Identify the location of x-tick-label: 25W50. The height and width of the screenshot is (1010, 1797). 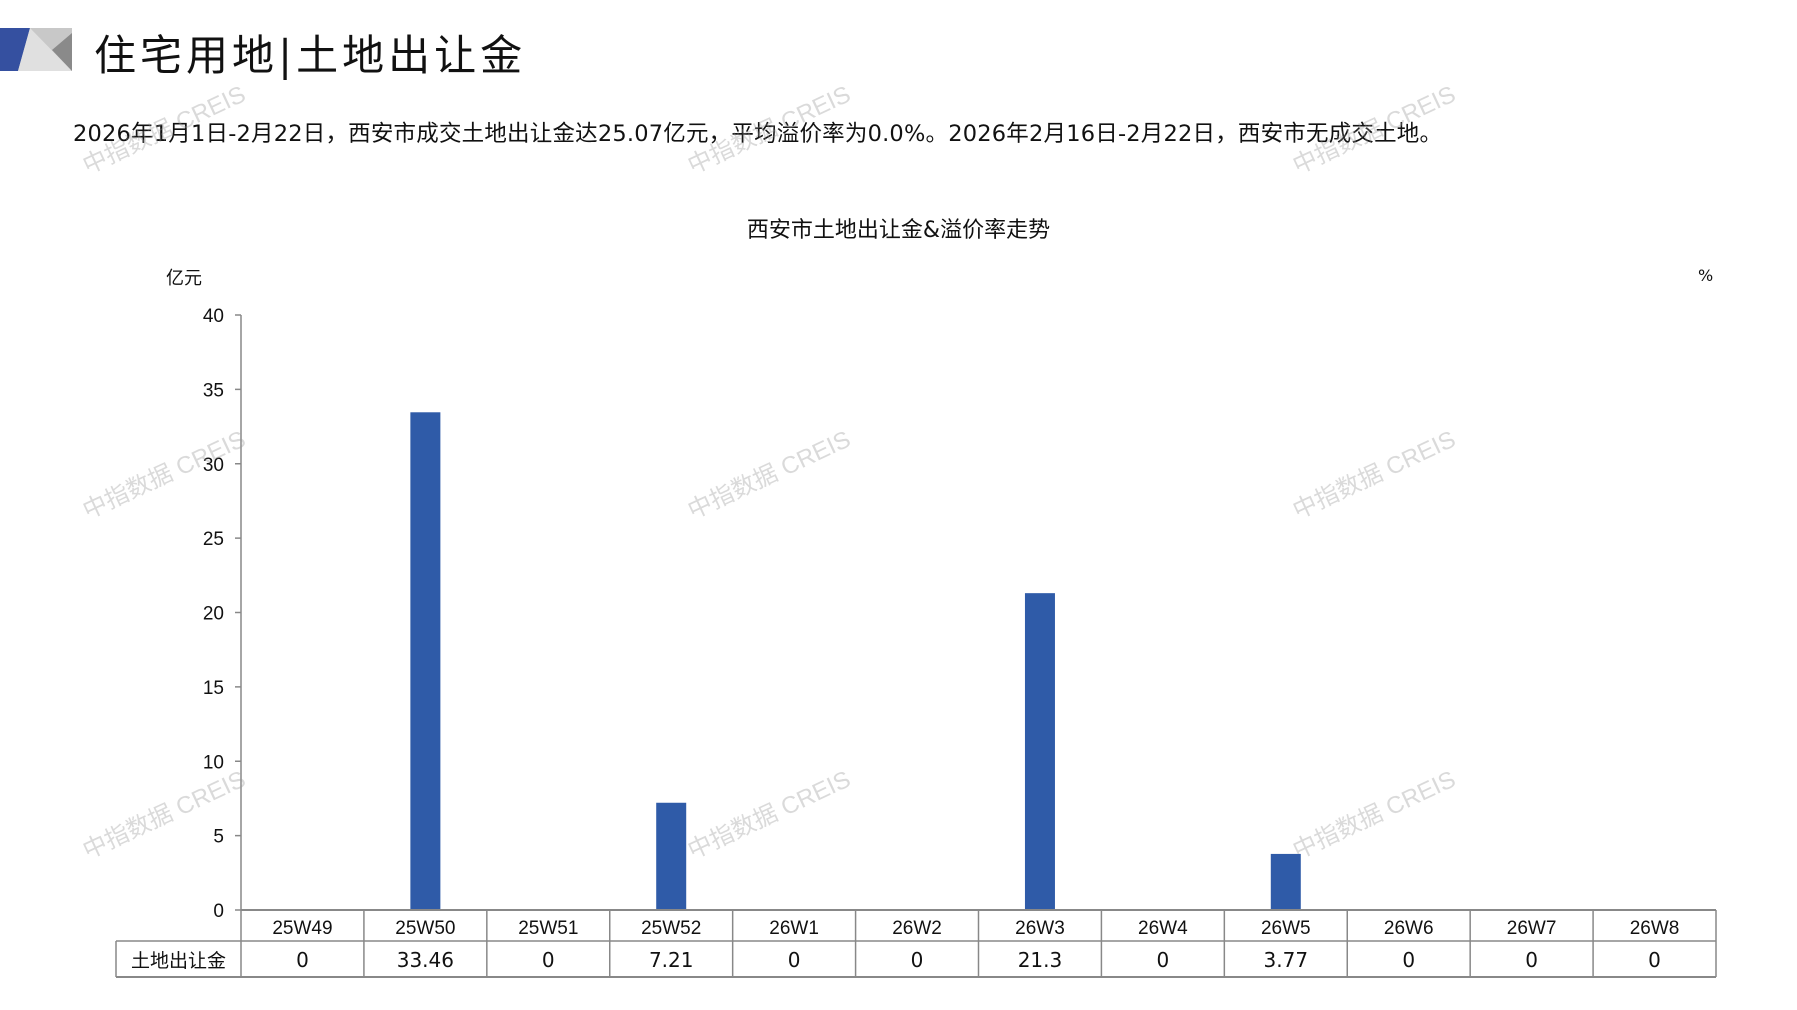
(425, 928).